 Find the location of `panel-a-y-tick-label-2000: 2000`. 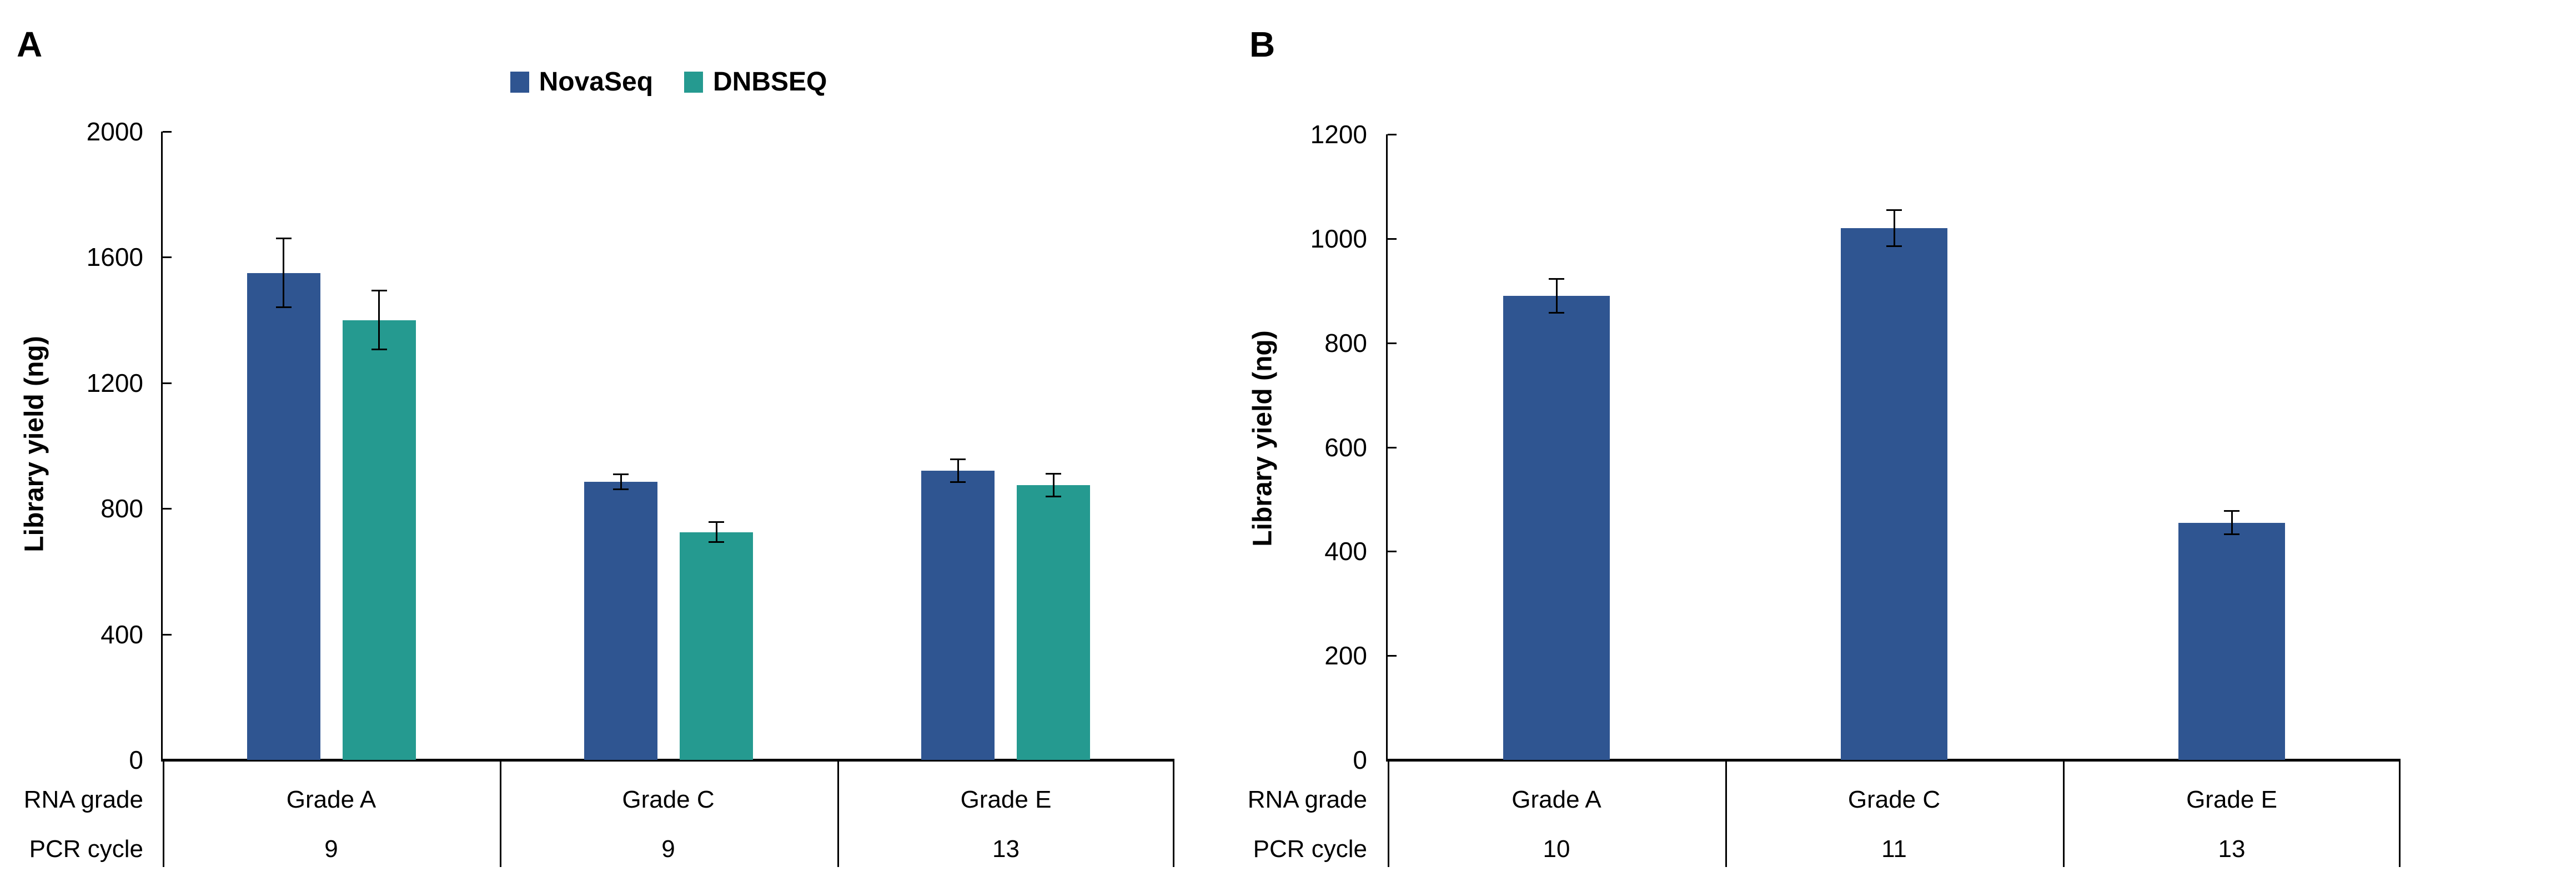

panel-a-y-tick-label-2000: 2000 is located at coordinates (114, 131).